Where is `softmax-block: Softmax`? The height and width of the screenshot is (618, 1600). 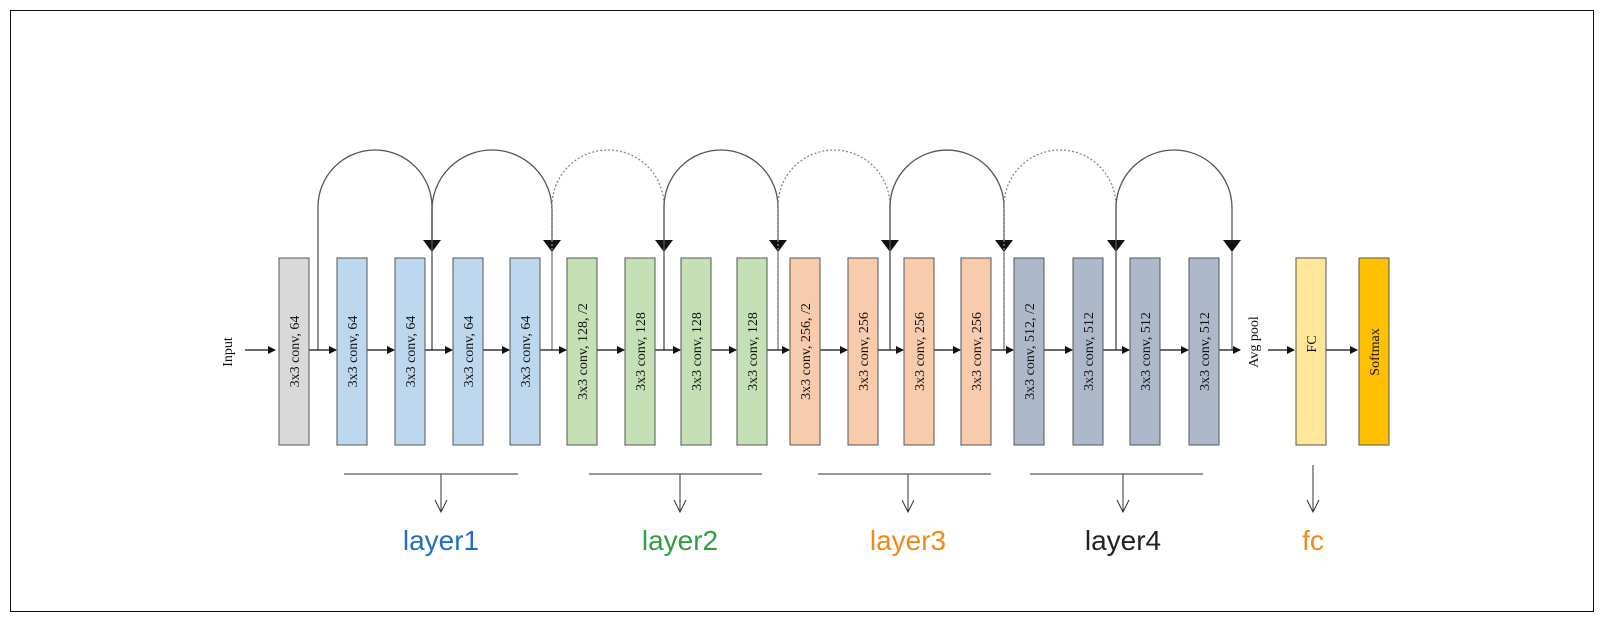 softmax-block: Softmax is located at coordinates (1374, 351).